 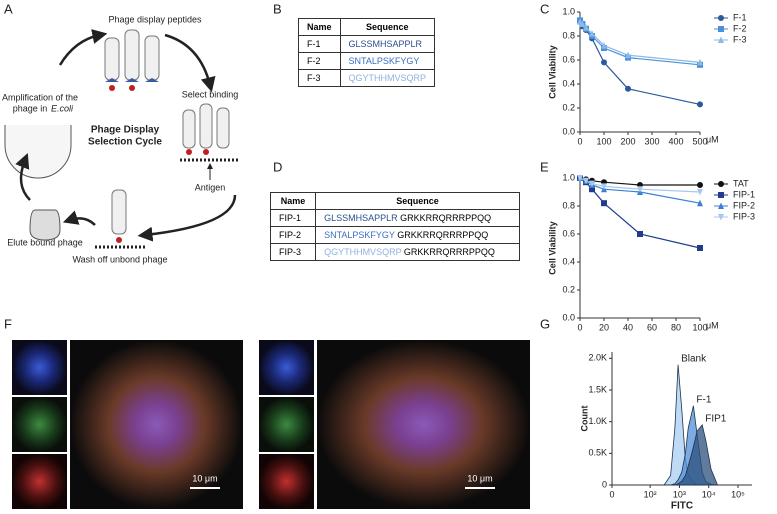 What do you see at coordinates (167, 132) in the screenshot?
I see `phage-group` at bounding box center [167, 132].